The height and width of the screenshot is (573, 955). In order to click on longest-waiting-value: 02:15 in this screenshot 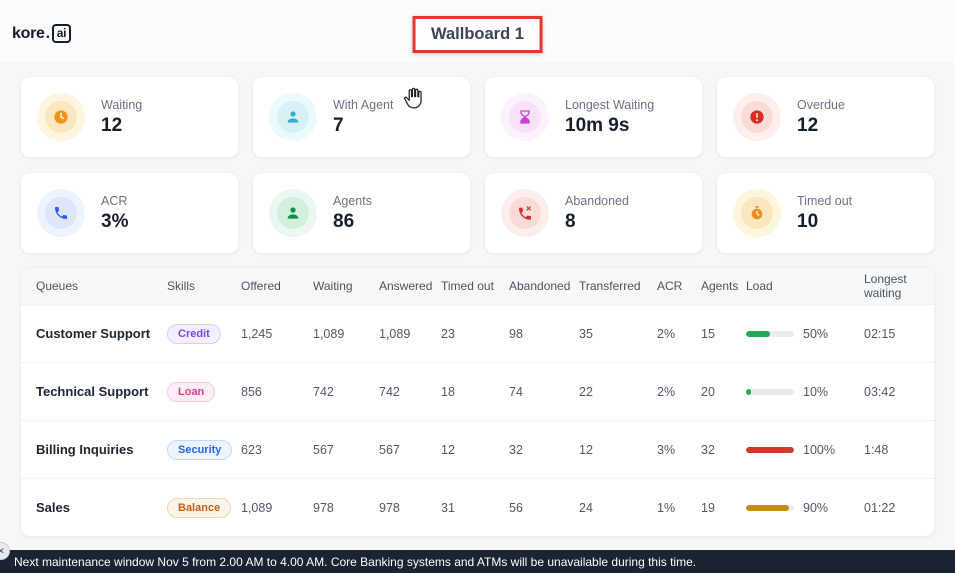, I will do `click(880, 333)`.